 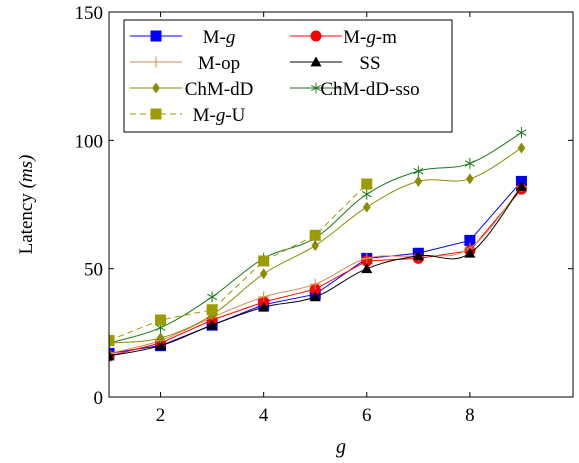 I want to click on y-axis-label-unit: (ms), so click(x=26, y=172).